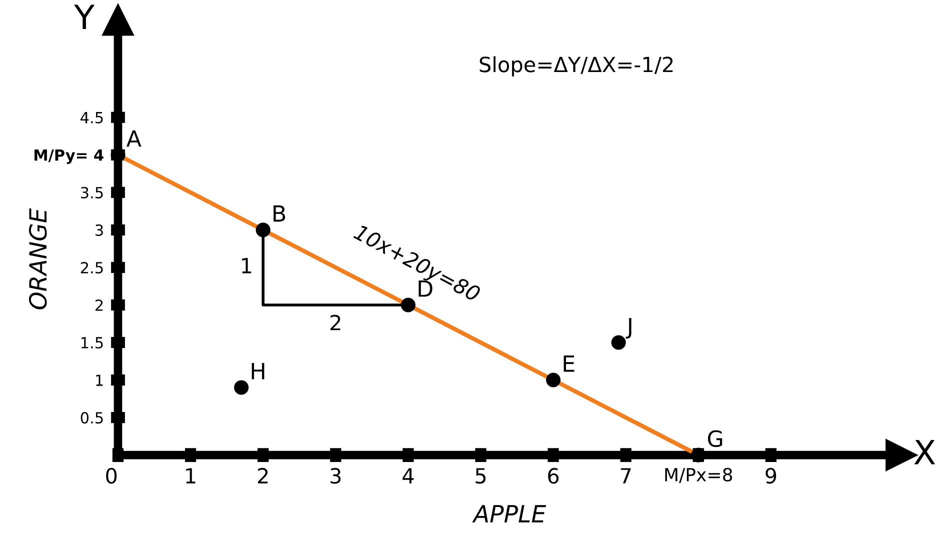  What do you see at coordinates (134, 138) in the screenshot?
I see `annotation: A` at bounding box center [134, 138].